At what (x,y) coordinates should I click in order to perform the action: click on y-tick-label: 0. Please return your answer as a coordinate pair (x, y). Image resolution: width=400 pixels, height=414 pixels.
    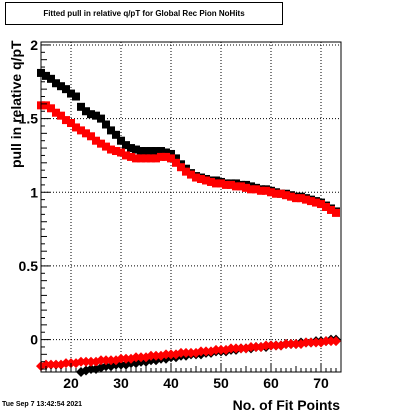
    Looking at the image, I should click on (34, 340).